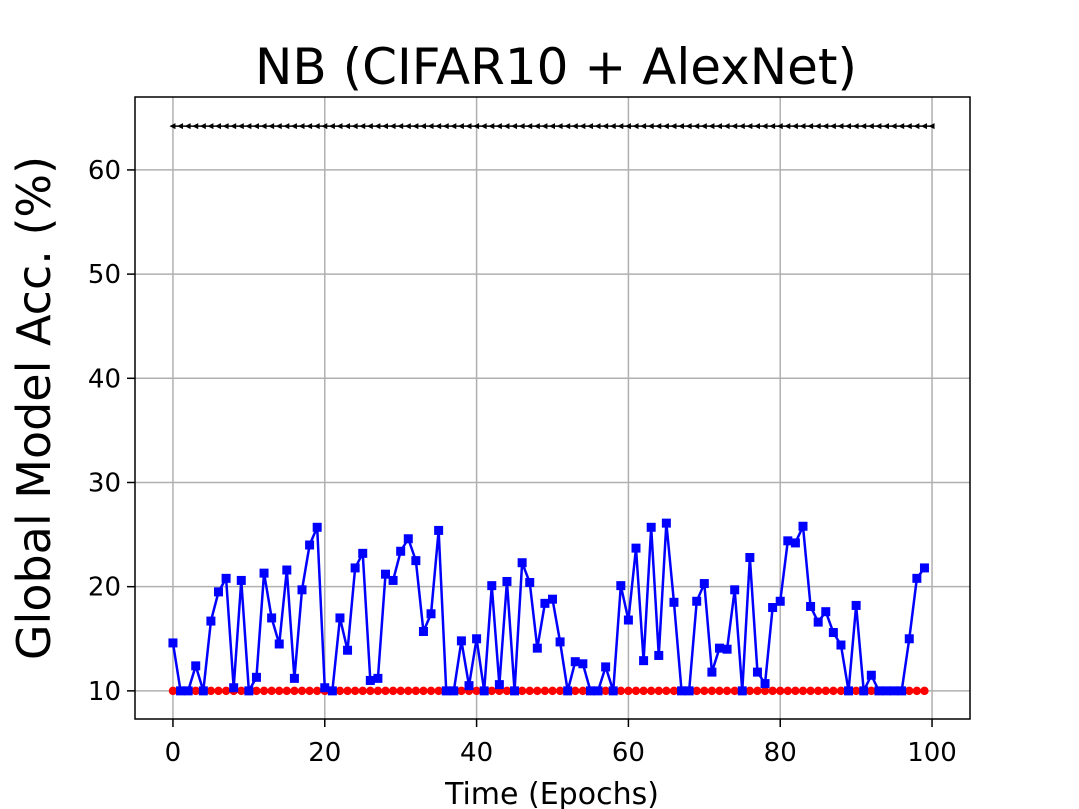 This screenshot has height=809, width=1079. What do you see at coordinates (780, 753) in the screenshot?
I see `x-tick-label: 80` at bounding box center [780, 753].